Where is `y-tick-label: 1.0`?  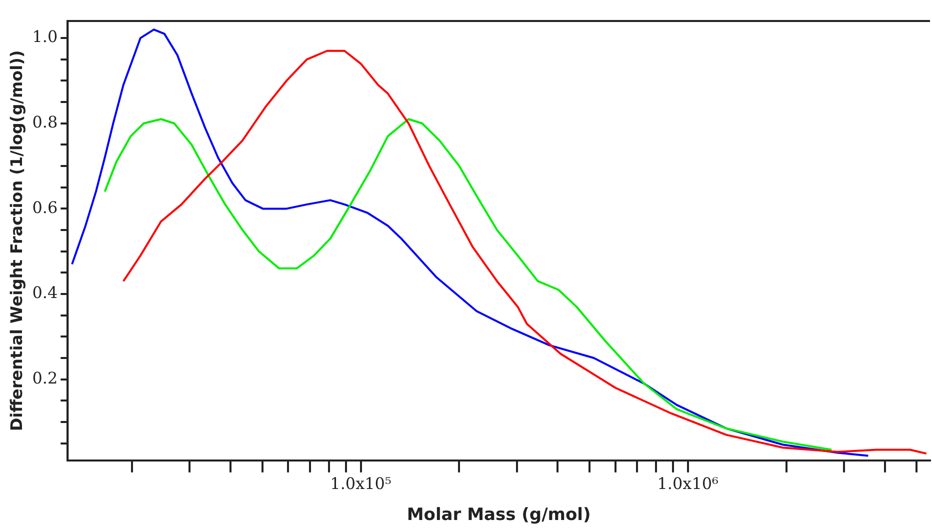 y-tick-label: 1.0 is located at coordinates (45, 36).